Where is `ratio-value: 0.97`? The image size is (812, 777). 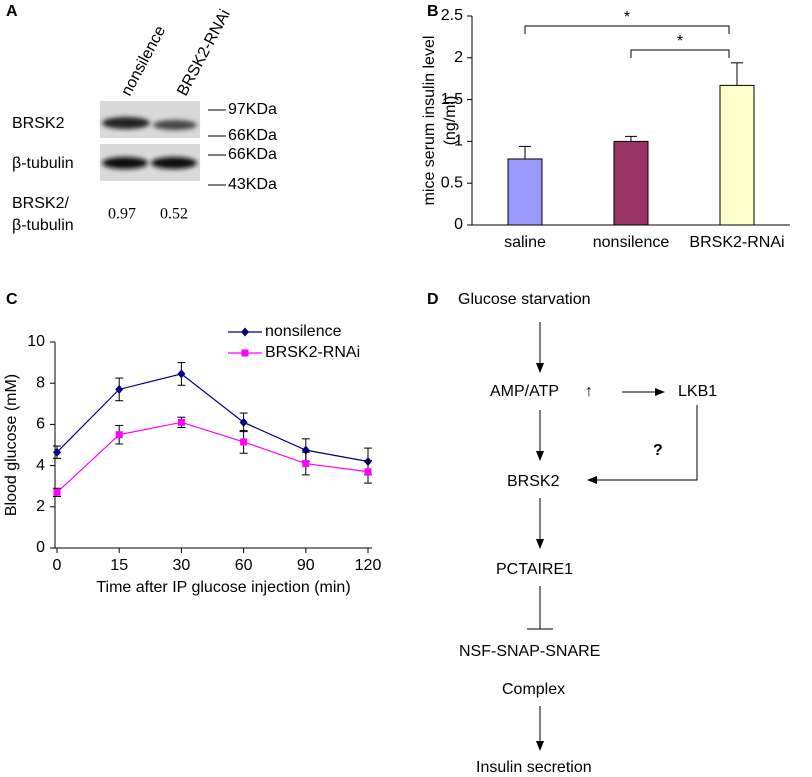
ratio-value: 0.97 is located at coordinates (122, 214).